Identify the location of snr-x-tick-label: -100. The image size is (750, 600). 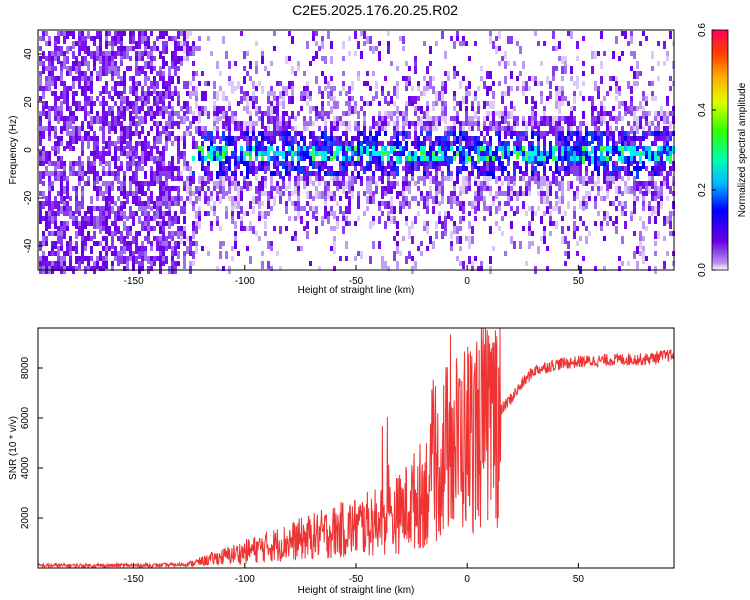
(245, 579).